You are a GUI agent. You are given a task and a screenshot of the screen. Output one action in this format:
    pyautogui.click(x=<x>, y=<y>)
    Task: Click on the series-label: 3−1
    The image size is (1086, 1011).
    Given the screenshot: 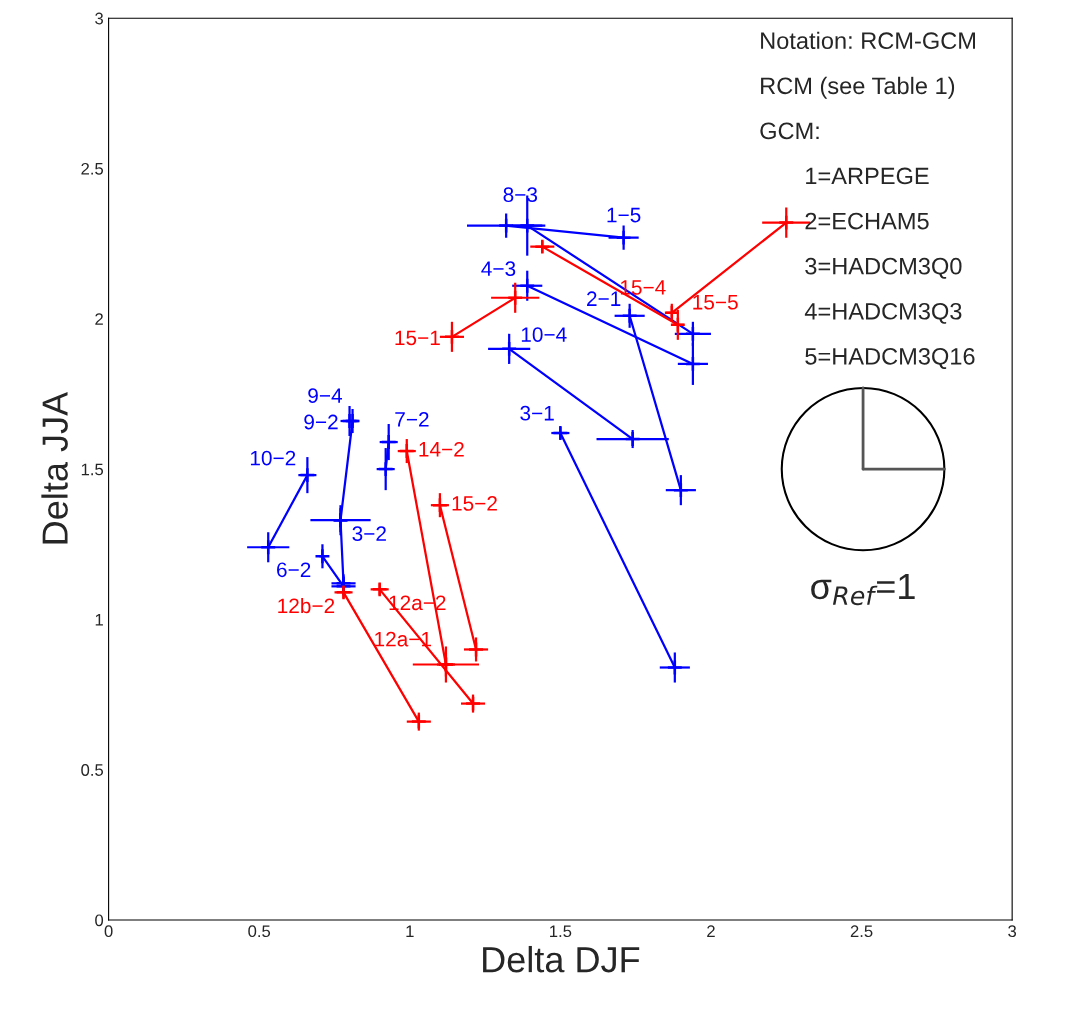 What is the action you would take?
    pyautogui.click(x=537, y=413)
    